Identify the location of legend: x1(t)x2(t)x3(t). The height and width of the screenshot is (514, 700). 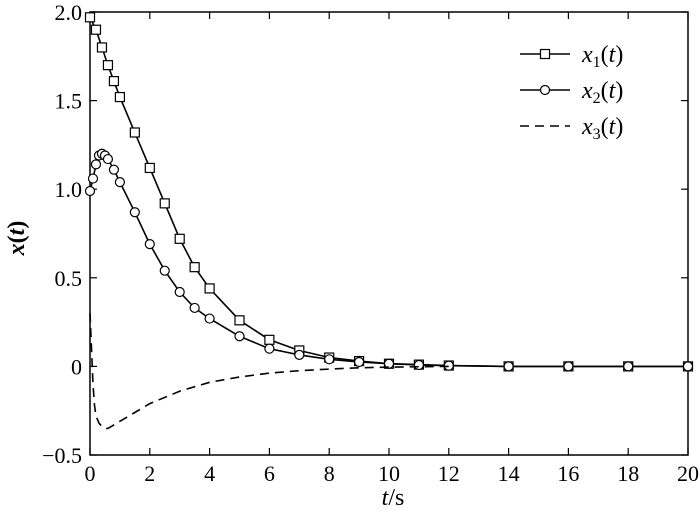
(571, 92).